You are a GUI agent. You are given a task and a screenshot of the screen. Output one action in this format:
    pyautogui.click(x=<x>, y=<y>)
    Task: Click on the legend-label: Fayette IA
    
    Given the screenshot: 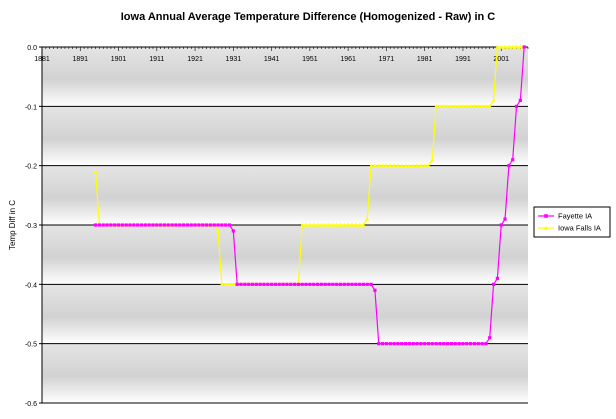 What is the action you would take?
    pyautogui.click(x=575, y=216)
    